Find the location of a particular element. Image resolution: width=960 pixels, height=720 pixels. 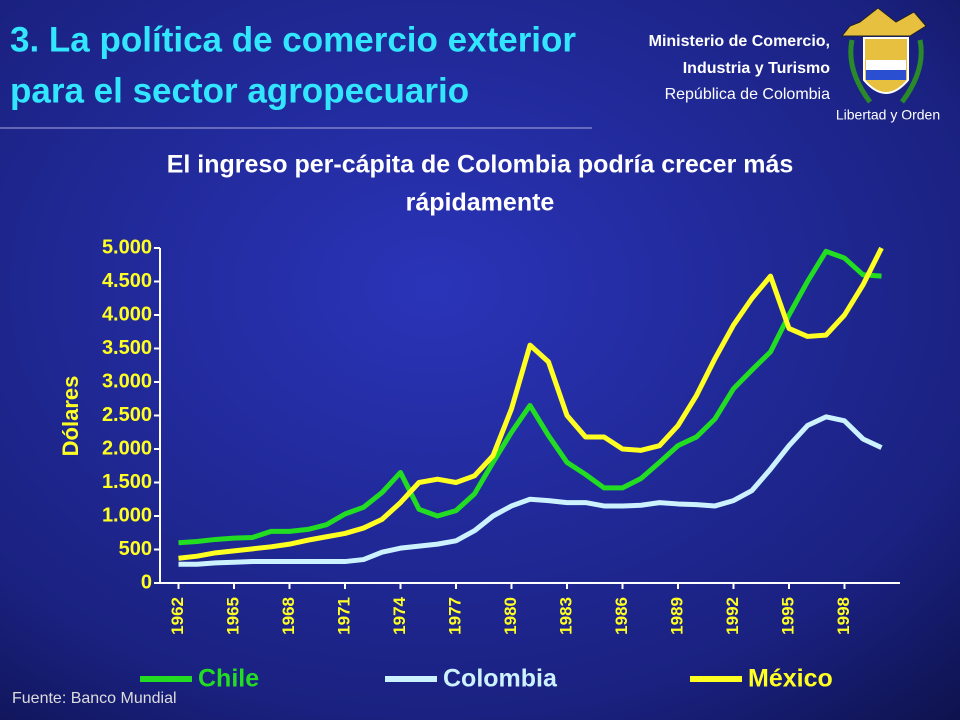

x-tick-label: 1992 is located at coordinates (732, 616).